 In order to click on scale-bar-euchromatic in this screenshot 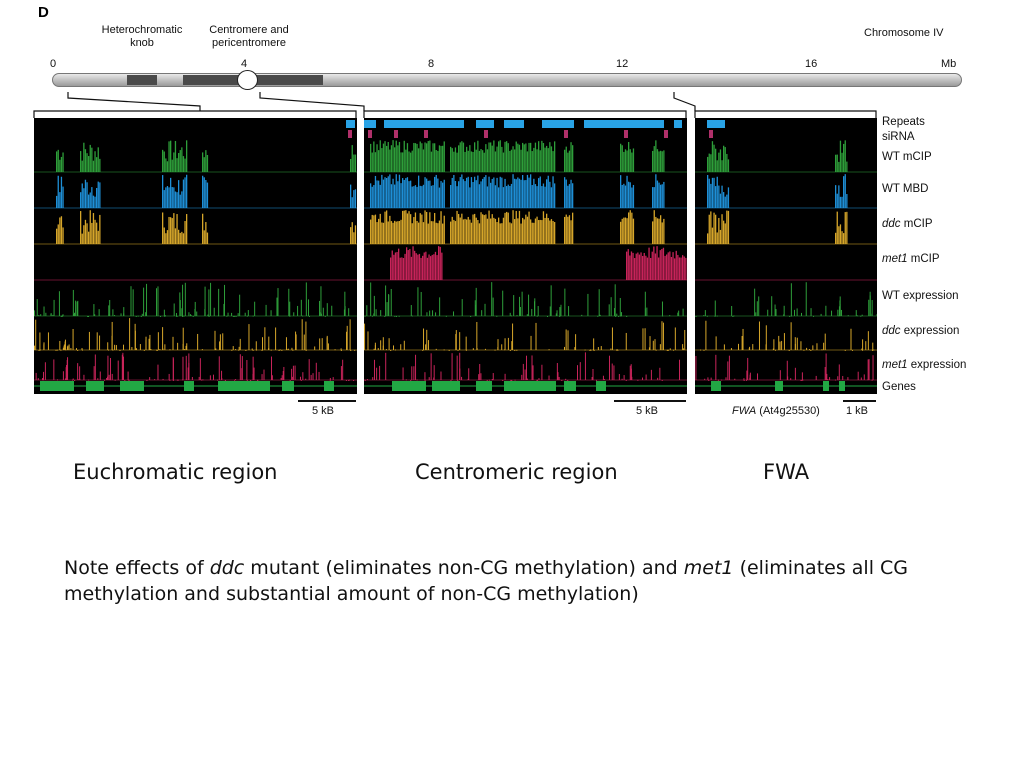, I will do `click(327, 401)`.